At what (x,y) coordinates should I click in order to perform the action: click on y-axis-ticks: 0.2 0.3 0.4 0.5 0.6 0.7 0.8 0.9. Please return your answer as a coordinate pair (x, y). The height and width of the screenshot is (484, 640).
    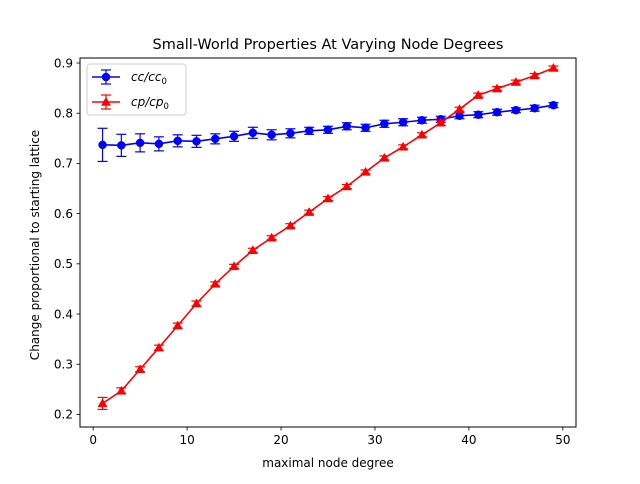
    Looking at the image, I should click on (67, 239).